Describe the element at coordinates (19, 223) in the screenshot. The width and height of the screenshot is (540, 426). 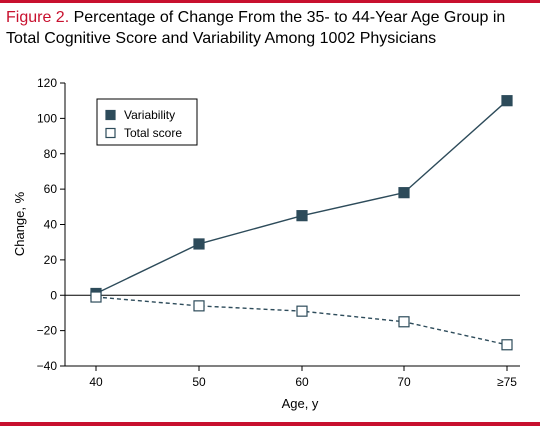
I see `y-axis-title: Change, %` at that location.